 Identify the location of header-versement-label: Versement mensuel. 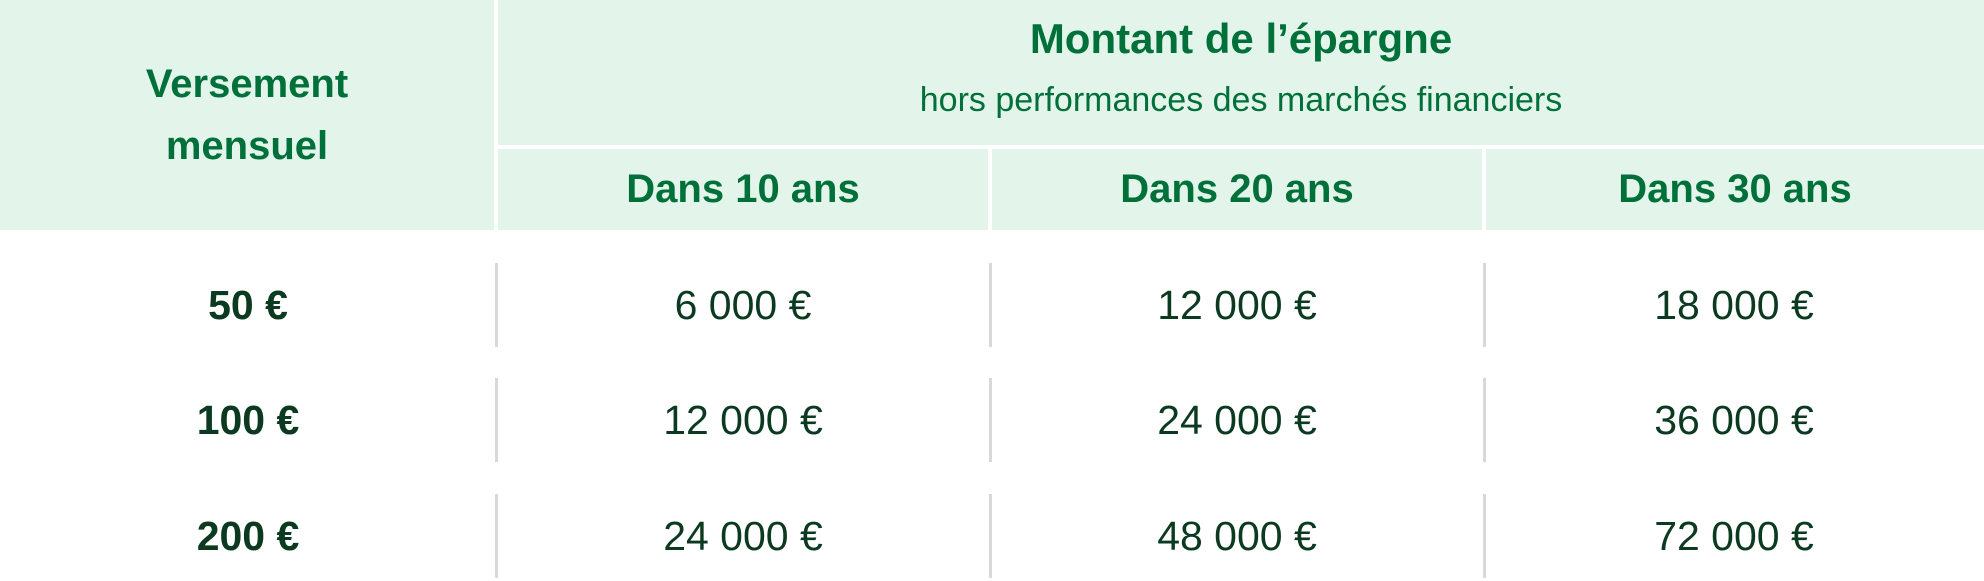
(247, 115).